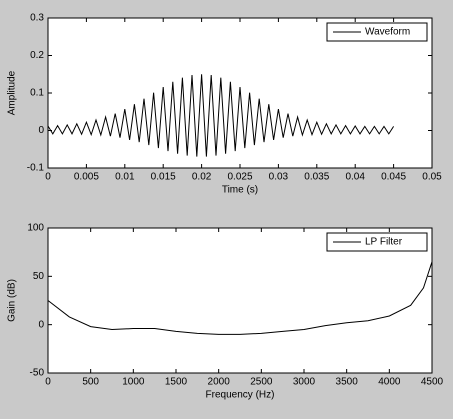 The image size is (453, 419). I want to click on y-tick-label: 50, so click(39, 276).